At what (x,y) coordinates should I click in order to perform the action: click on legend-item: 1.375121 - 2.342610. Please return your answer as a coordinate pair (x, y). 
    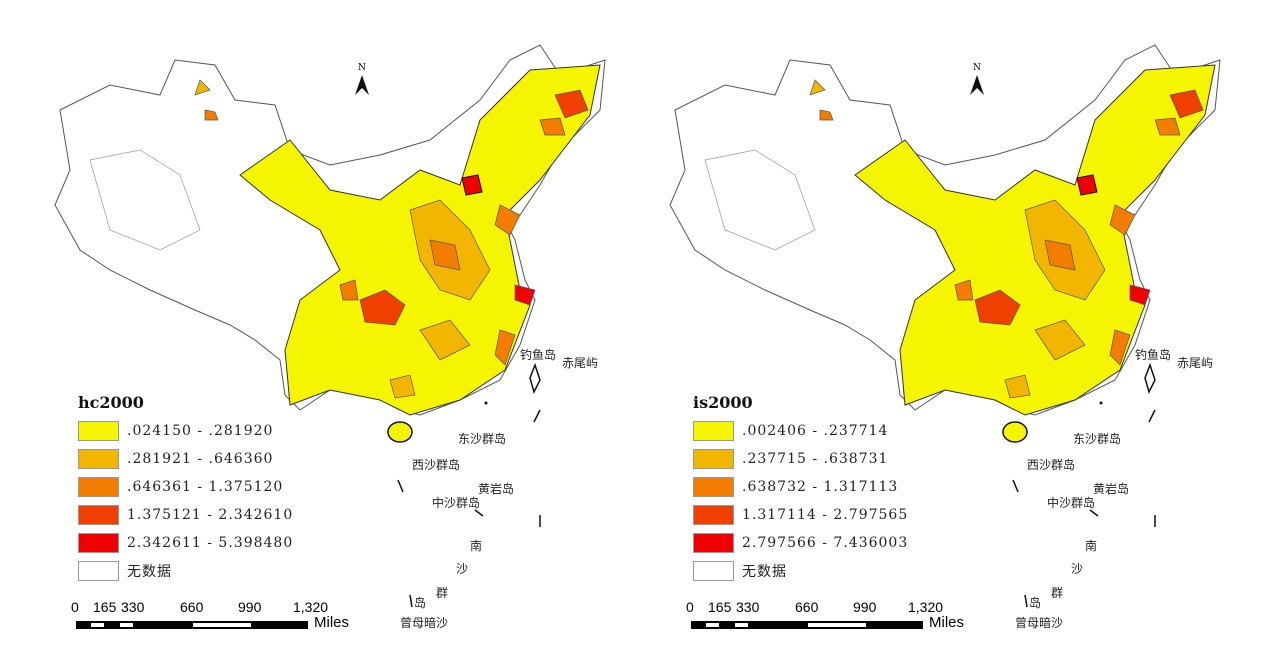
    Looking at the image, I should click on (185, 515).